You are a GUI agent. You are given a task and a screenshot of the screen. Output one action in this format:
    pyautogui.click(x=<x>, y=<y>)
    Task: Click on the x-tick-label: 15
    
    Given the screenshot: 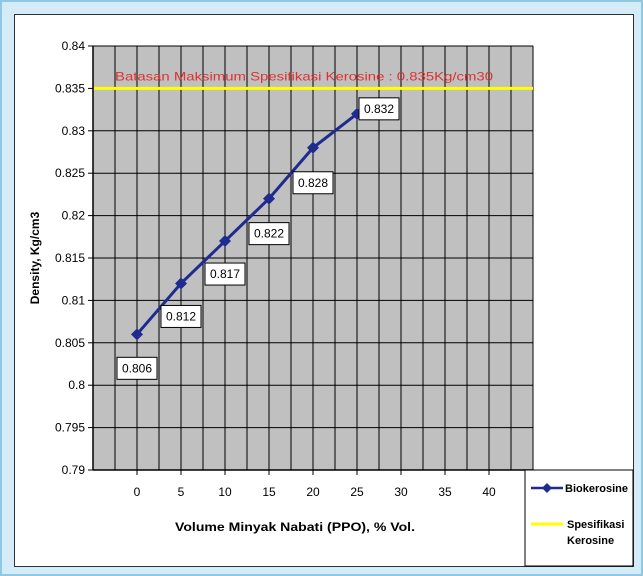 What is the action you would take?
    pyautogui.click(x=269, y=492)
    